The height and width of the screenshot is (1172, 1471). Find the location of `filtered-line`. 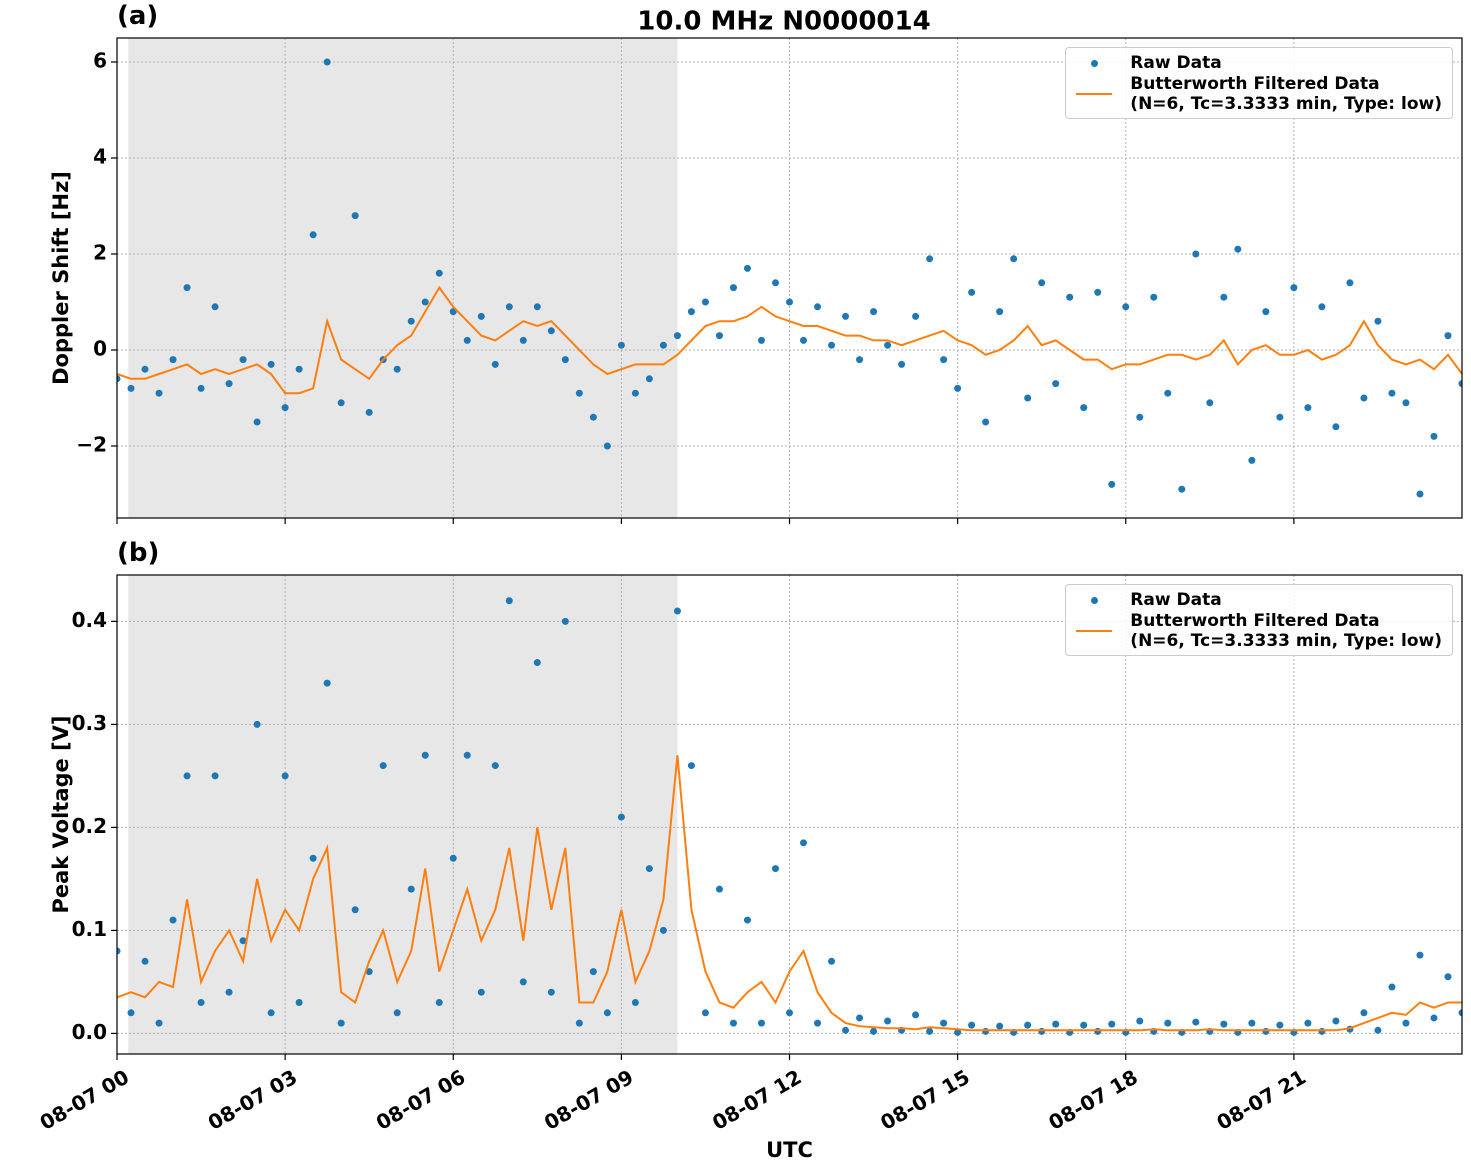

filtered-line is located at coordinates (789, 340).